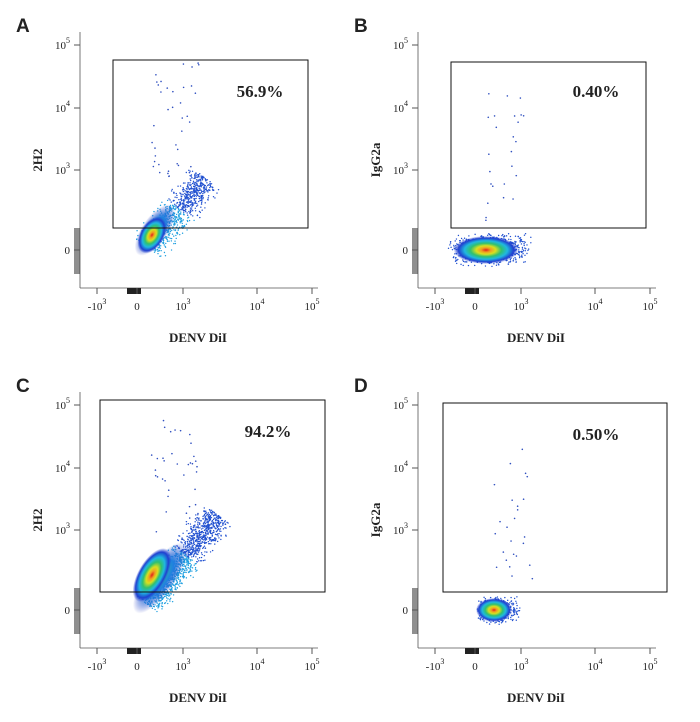  Describe the element at coordinates (62, 169) in the screenshot. I see `tick-label: 103` at that location.